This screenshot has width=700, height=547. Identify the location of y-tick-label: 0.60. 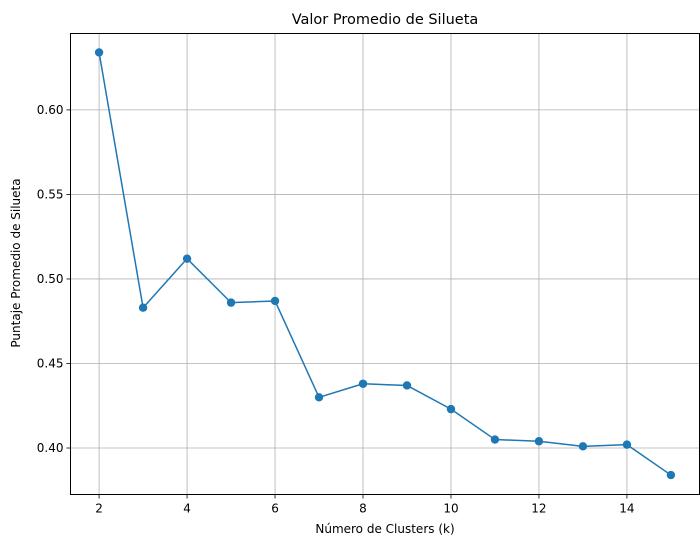
(50, 110).